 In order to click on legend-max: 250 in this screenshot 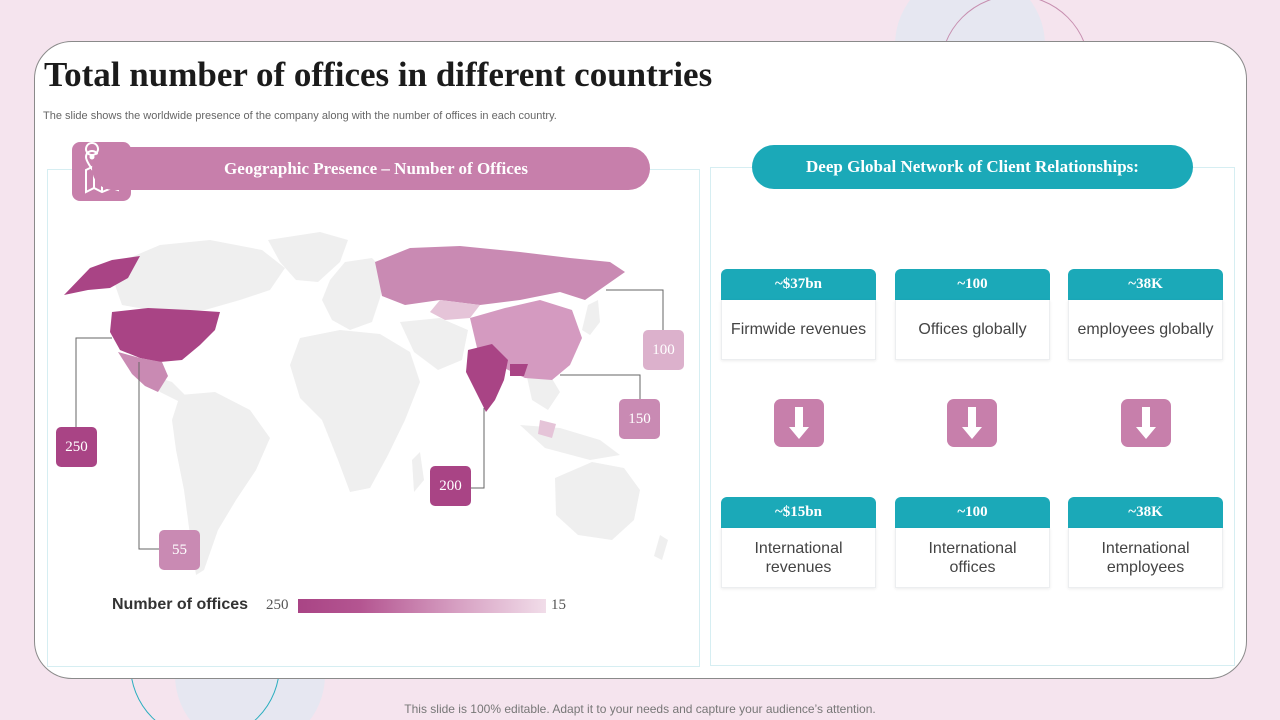, I will do `click(277, 605)`.